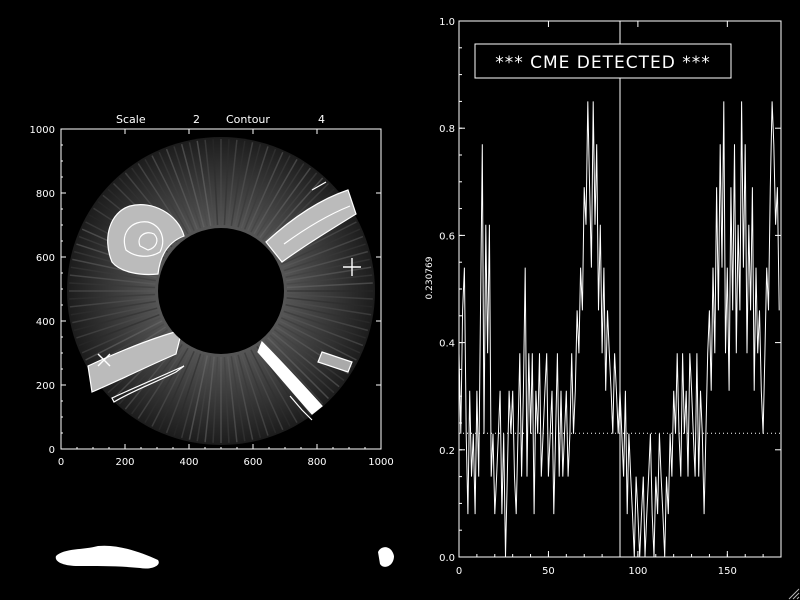  What do you see at coordinates (45, 258) in the screenshot?
I see `y-tick-label: 600` at bounding box center [45, 258].